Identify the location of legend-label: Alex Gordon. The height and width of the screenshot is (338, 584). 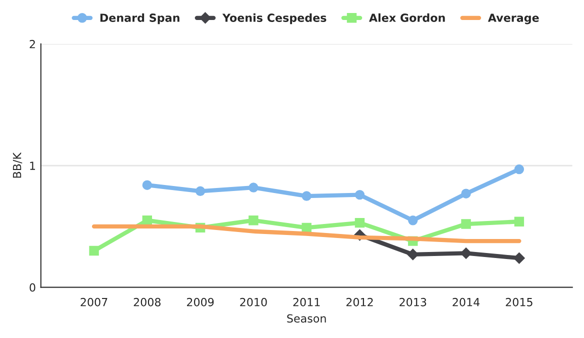
(407, 17).